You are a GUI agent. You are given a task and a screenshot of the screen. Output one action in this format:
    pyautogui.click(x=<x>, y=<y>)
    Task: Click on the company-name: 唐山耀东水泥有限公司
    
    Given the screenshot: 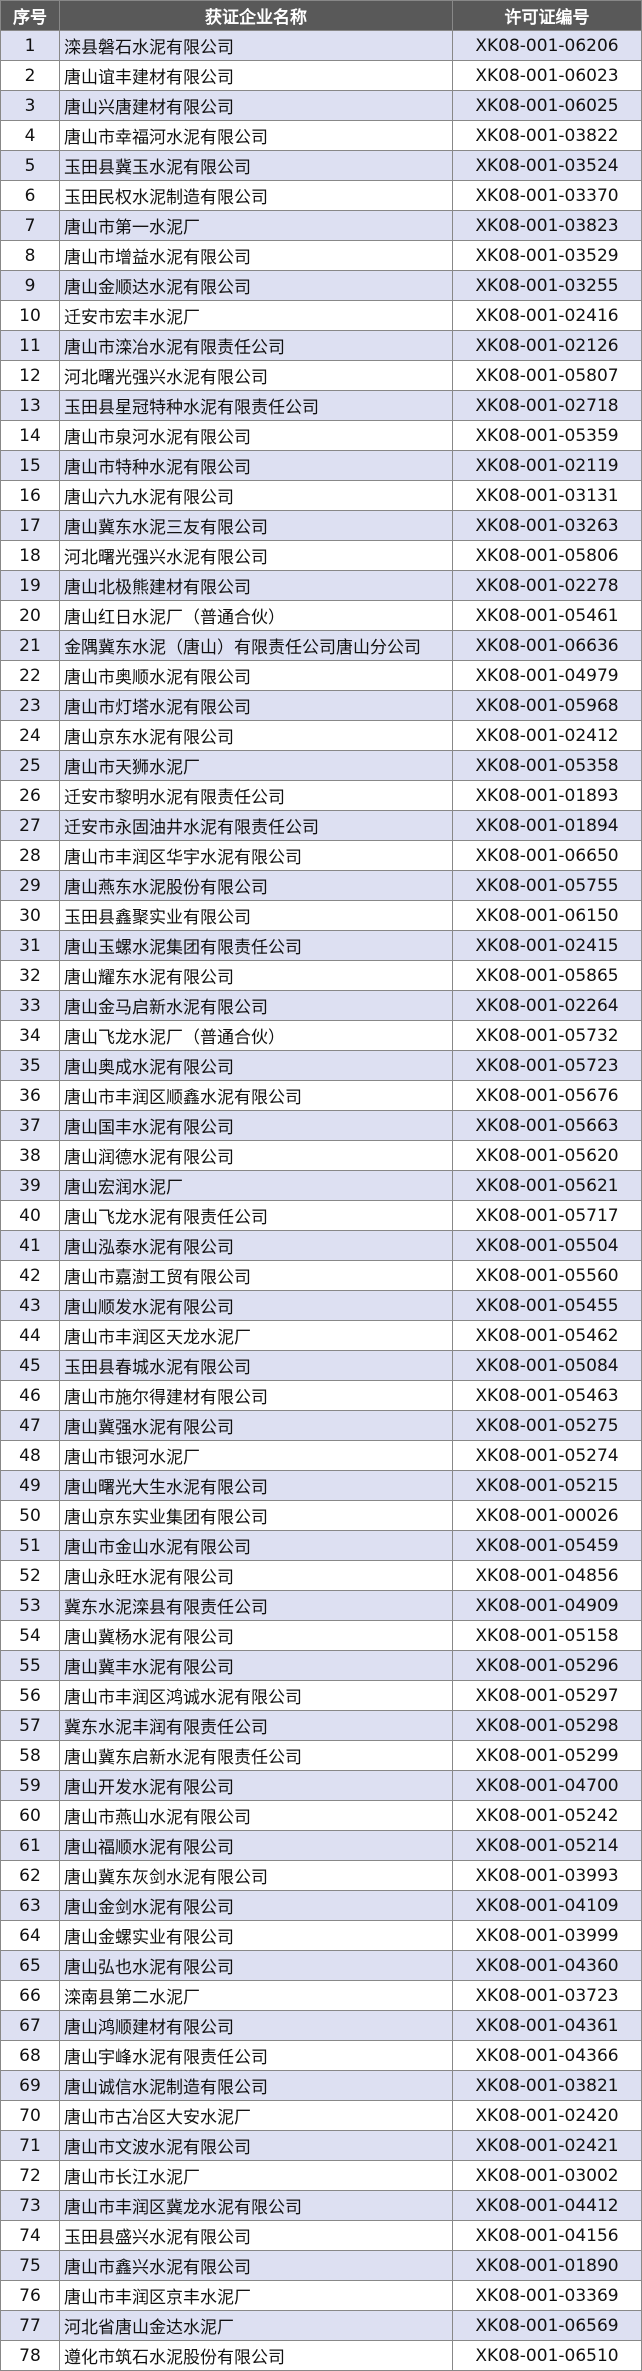 What is the action you would take?
    pyautogui.click(x=256, y=976)
    